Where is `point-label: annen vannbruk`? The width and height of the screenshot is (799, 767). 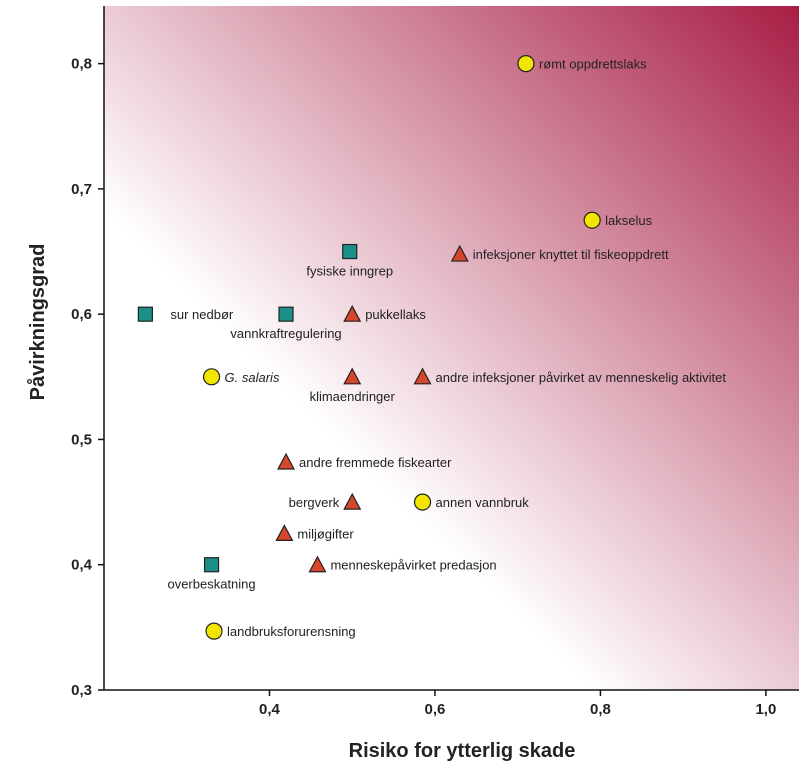 point-label: annen vannbruk is located at coordinates (483, 502).